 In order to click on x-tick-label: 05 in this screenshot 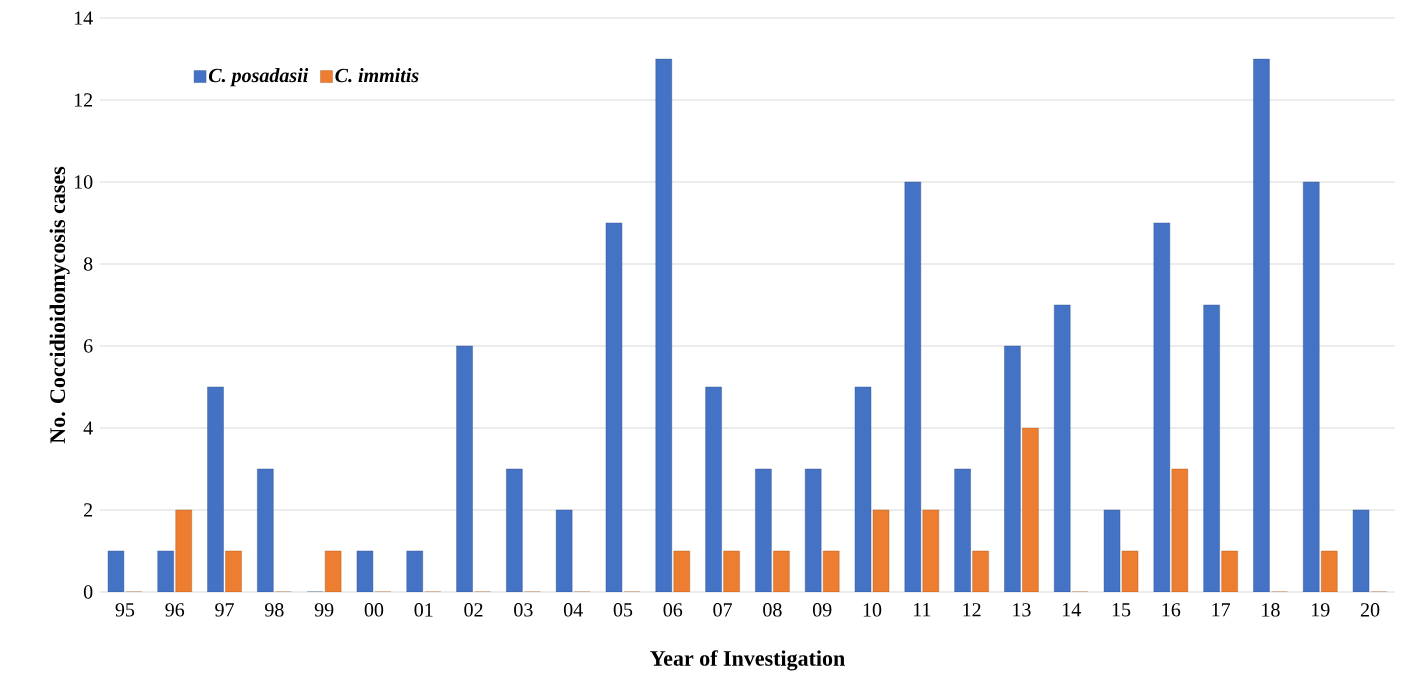, I will do `click(623, 610)`.